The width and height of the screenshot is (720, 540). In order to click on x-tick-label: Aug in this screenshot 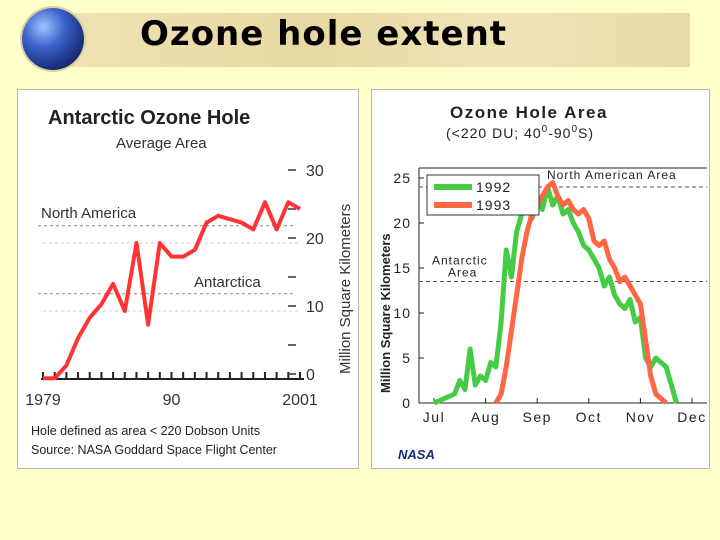, I will do `click(485, 417)`.